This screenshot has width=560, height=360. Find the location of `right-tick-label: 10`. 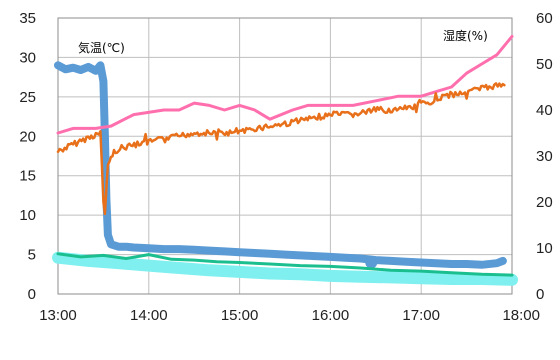

right-tick-label: 10 is located at coordinates (544, 248).